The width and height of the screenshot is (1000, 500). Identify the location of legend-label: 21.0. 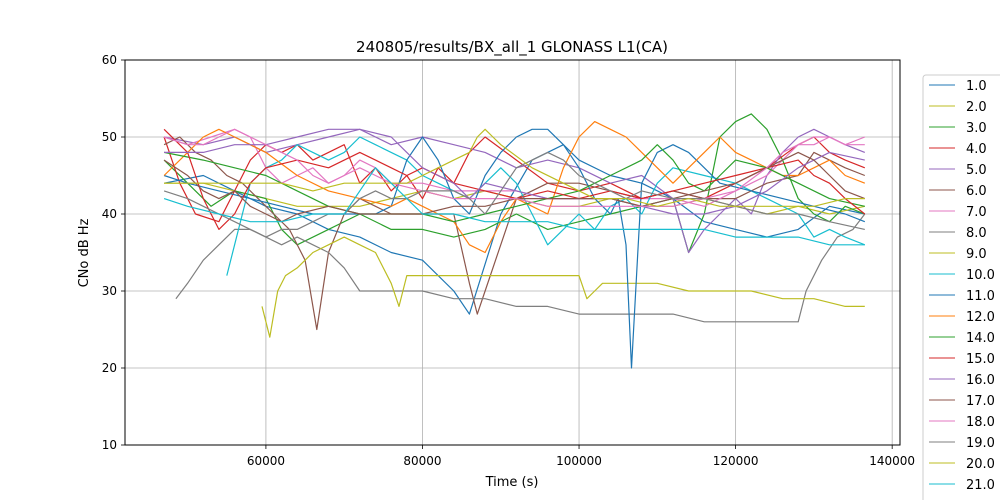
(980, 485).